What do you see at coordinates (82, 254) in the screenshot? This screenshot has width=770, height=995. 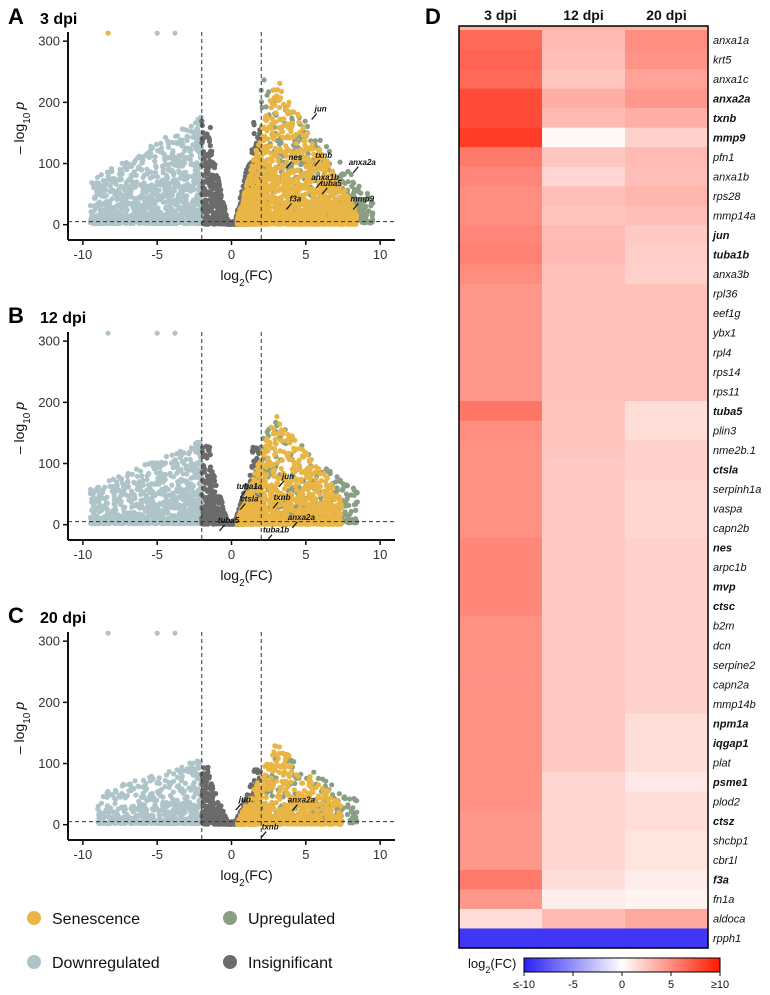 I see `x-tick-label: -10` at bounding box center [82, 254].